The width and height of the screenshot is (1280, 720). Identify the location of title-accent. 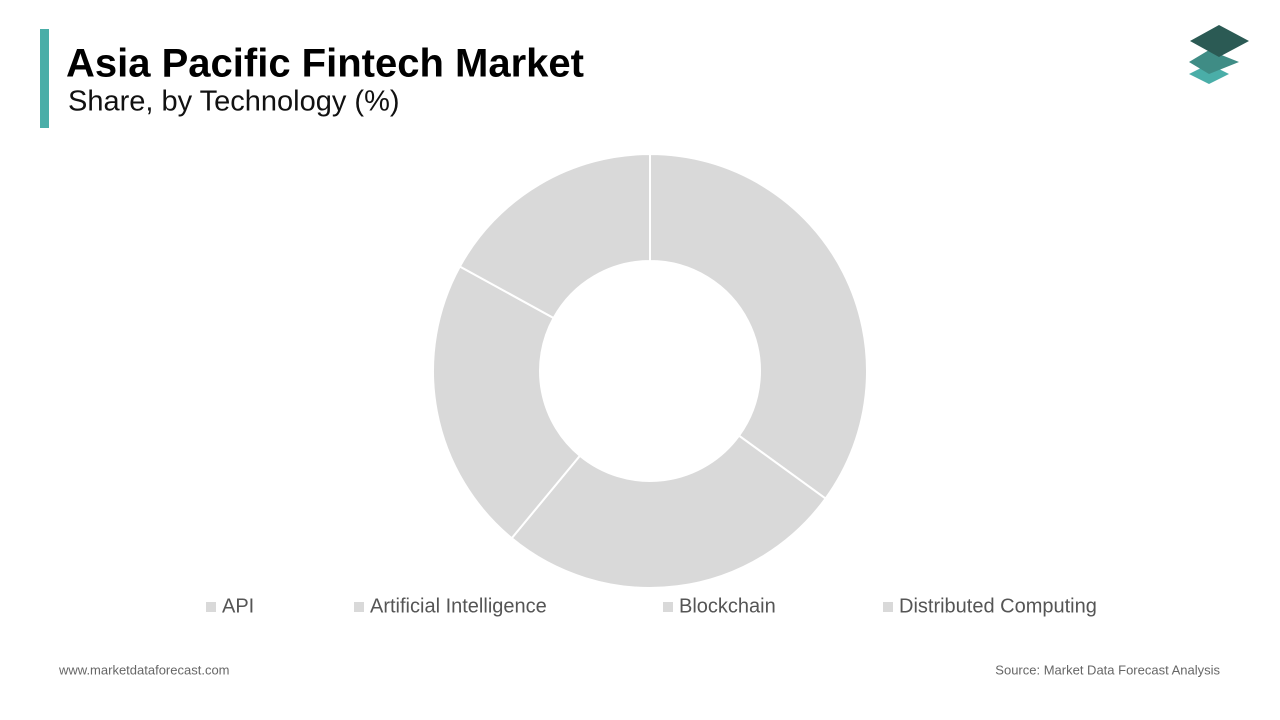
(44, 78).